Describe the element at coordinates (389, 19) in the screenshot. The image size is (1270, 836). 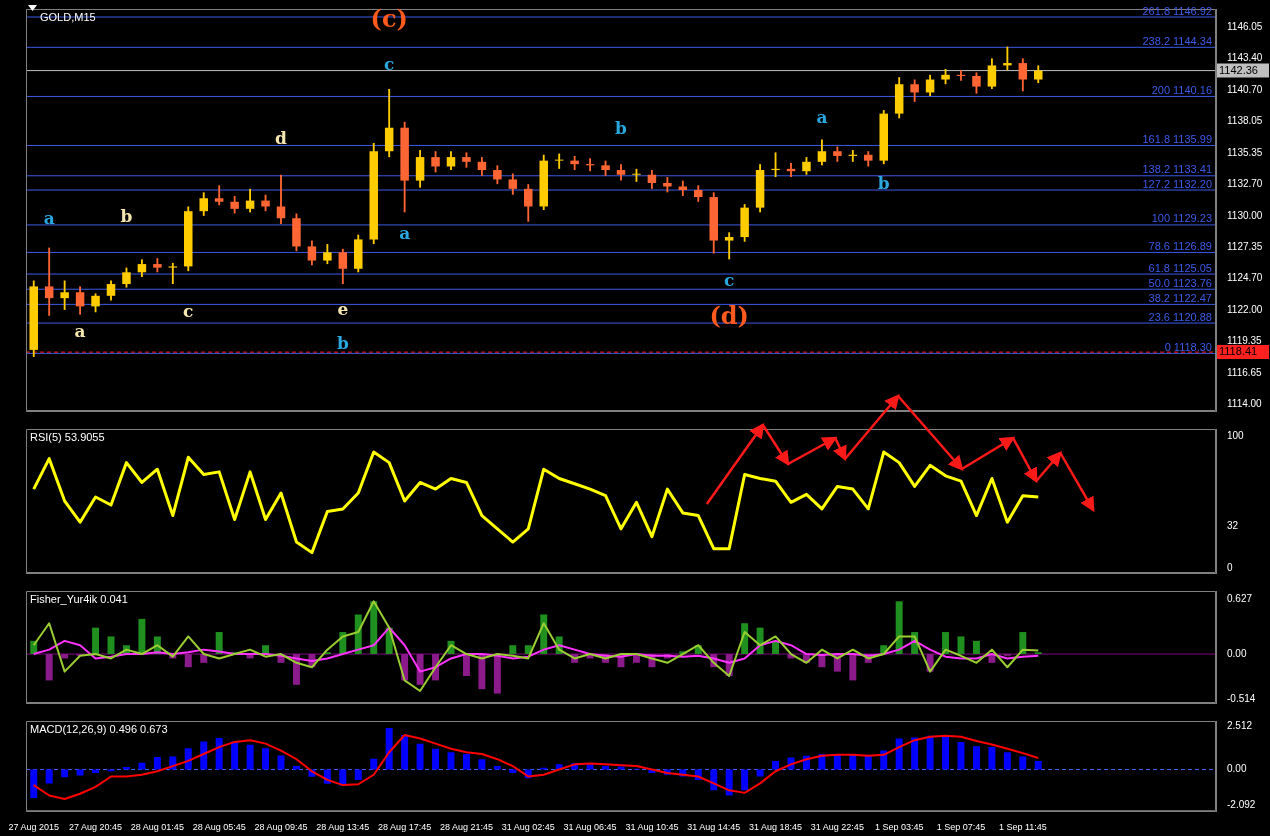
I see `annotation: (c)` at that location.